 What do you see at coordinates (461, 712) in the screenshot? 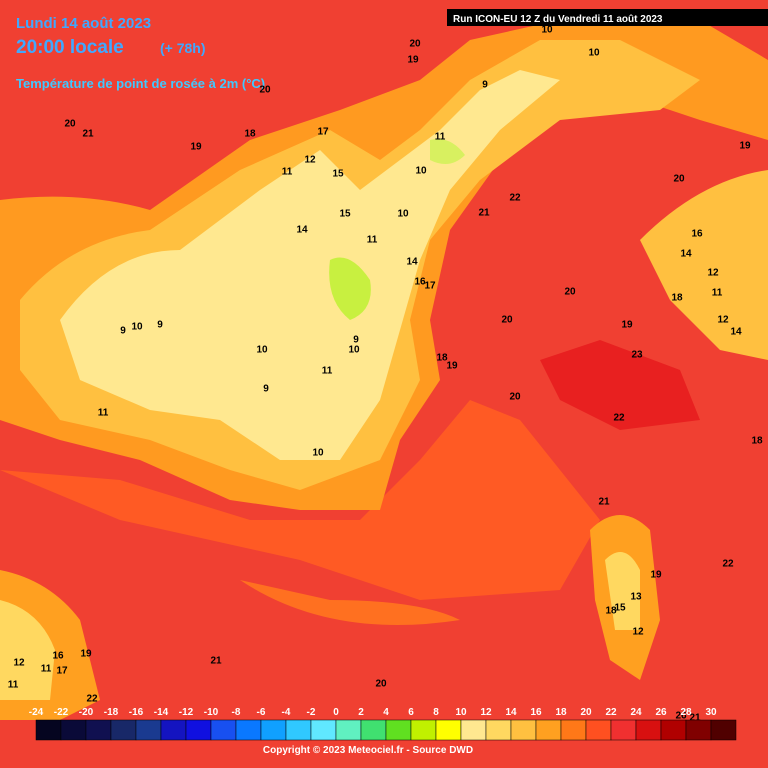
I see `legend-tick-label: 10` at bounding box center [461, 712].